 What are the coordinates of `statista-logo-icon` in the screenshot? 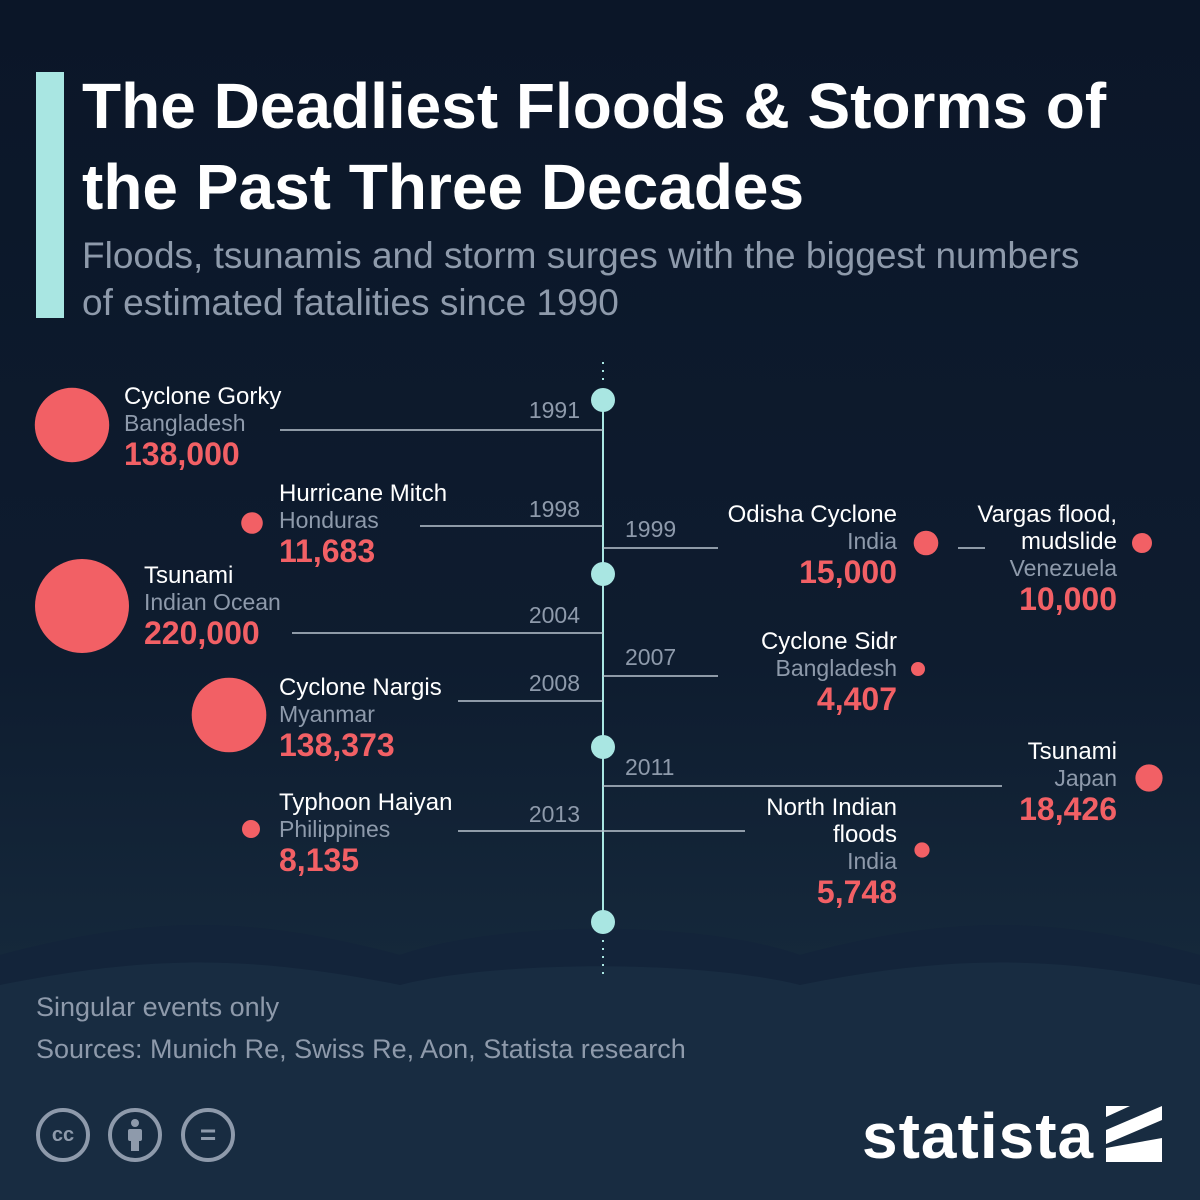 It's located at (1134, 1134).